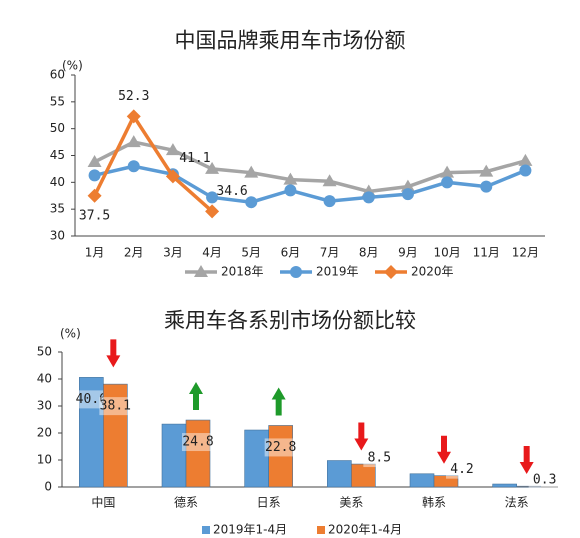 The image size is (580, 538). I want to click on chart-title: 中国品牌乘用车市场份额, so click(290, 41).